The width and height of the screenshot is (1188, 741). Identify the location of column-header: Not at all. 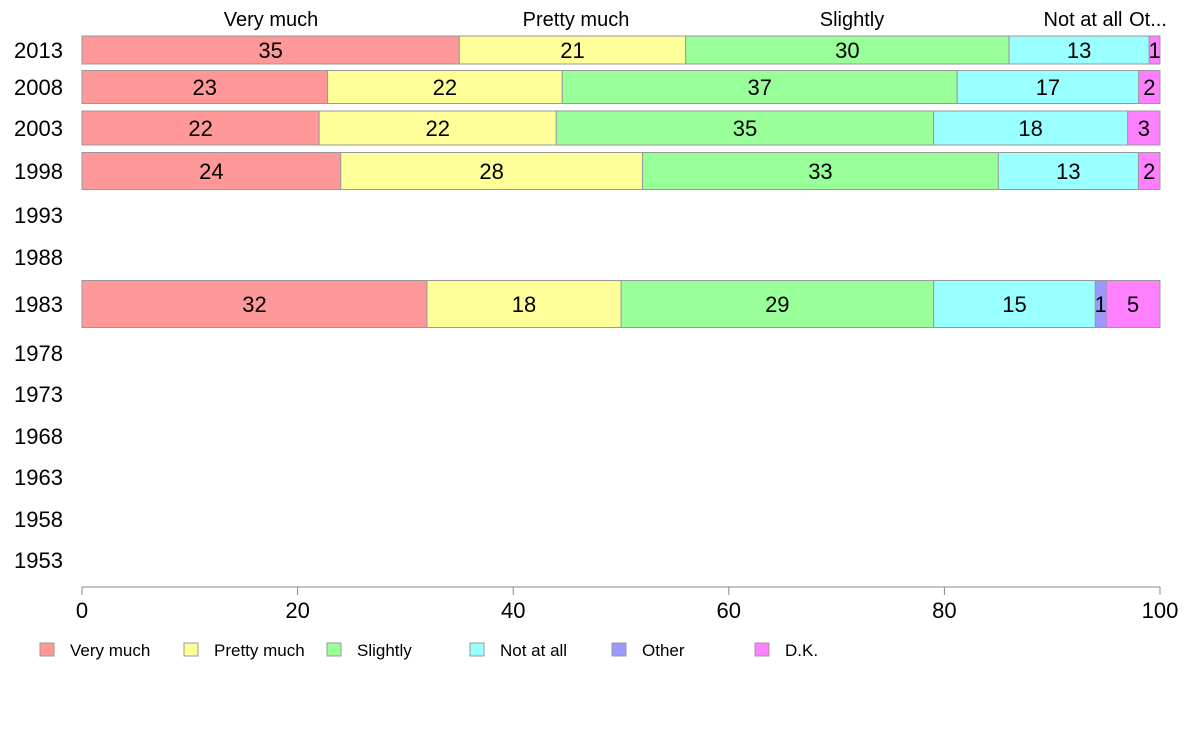
(1083, 20).